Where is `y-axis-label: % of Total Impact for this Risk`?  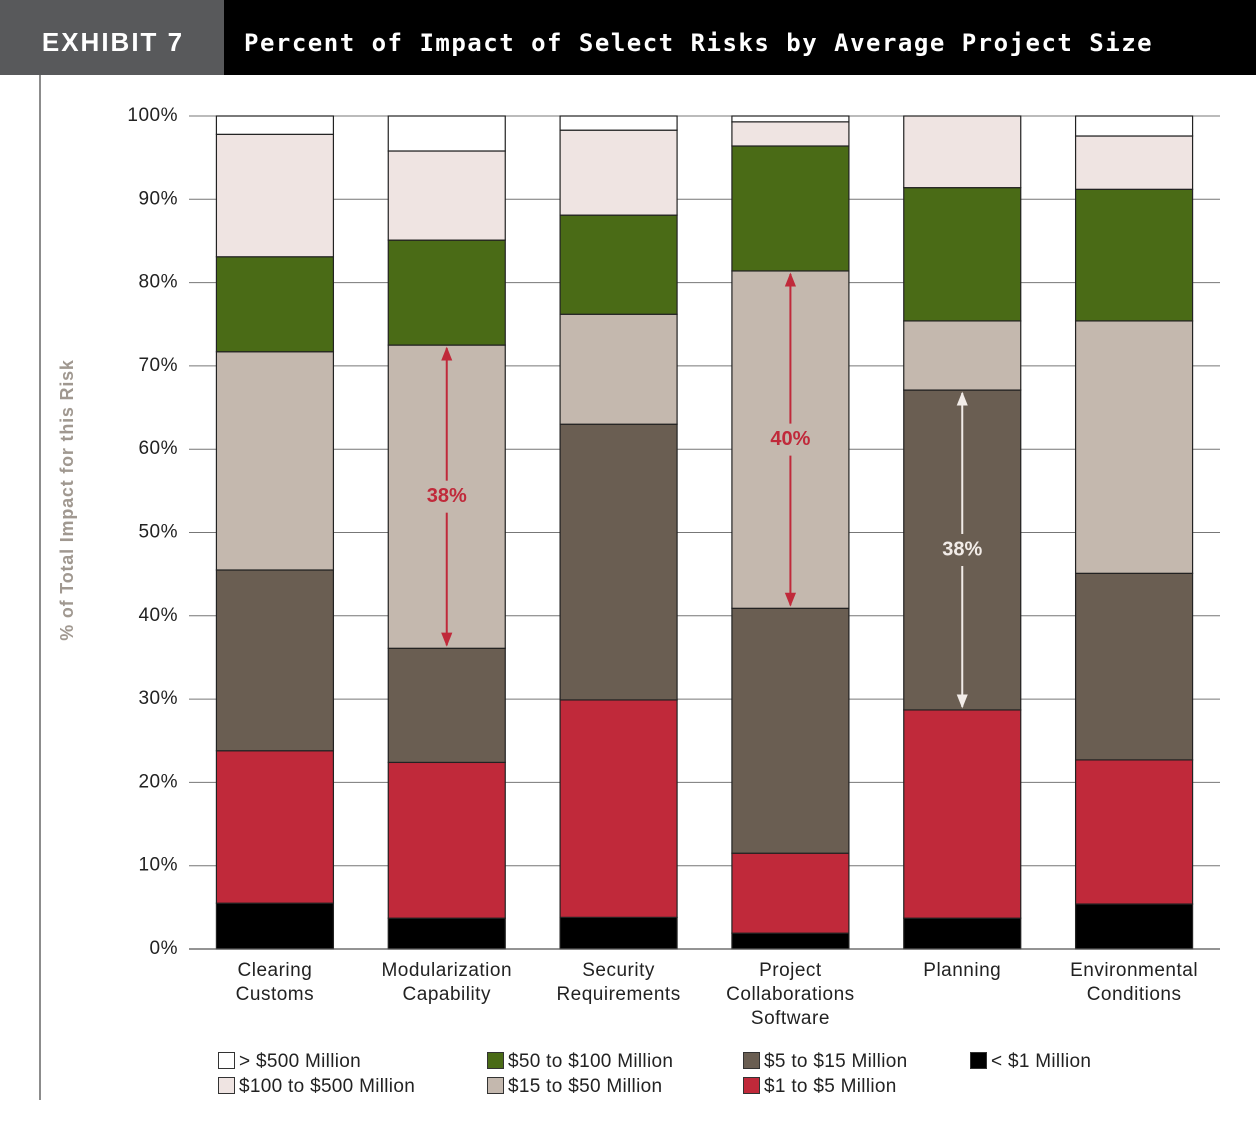
y-axis-label: % of Total Impact for this Risk is located at coordinates (67, 500).